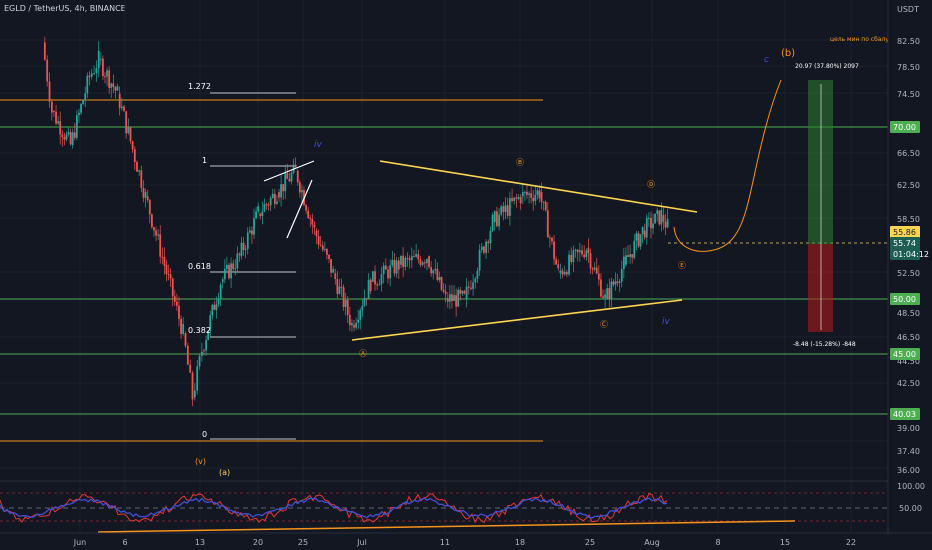  I want to click on triangle-upper-line, so click(538, 186).